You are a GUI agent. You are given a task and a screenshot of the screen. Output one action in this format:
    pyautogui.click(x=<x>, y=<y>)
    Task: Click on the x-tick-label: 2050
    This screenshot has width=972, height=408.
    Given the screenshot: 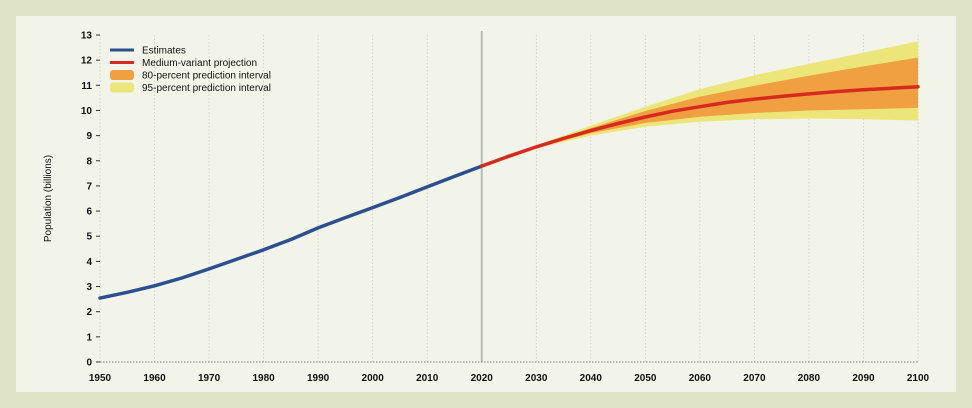 What is the action you would take?
    pyautogui.click(x=645, y=378)
    